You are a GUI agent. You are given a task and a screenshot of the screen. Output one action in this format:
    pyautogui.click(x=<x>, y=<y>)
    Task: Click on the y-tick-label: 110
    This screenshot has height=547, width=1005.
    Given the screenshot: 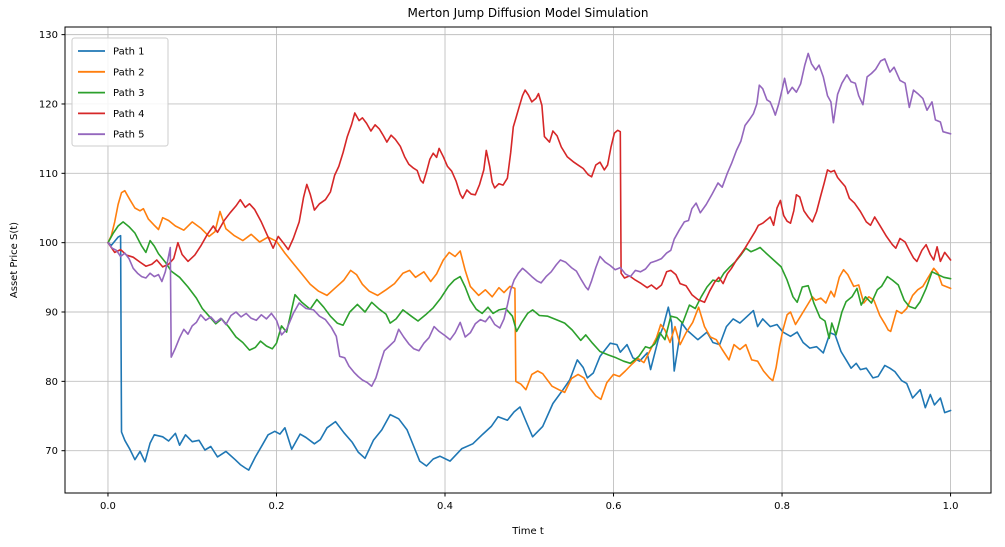 What is the action you would take?
    pyautogui.click(x=48, y=174)
    